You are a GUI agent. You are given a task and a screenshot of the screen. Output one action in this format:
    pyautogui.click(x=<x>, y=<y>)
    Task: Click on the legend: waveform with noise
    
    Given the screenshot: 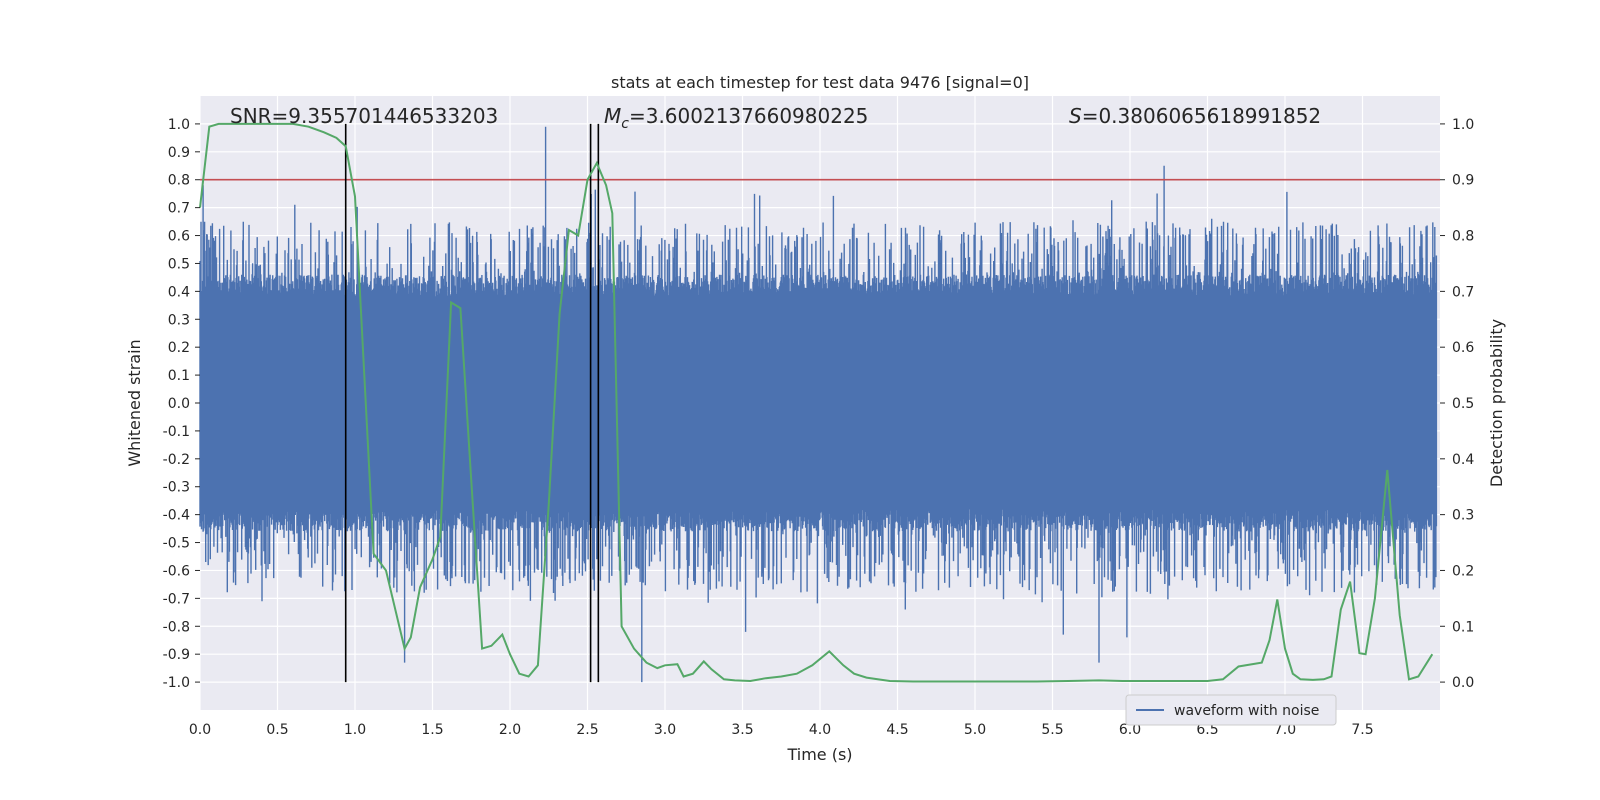 What is the action you would take?
    pyautogui.click(x=1231, y=710)
    